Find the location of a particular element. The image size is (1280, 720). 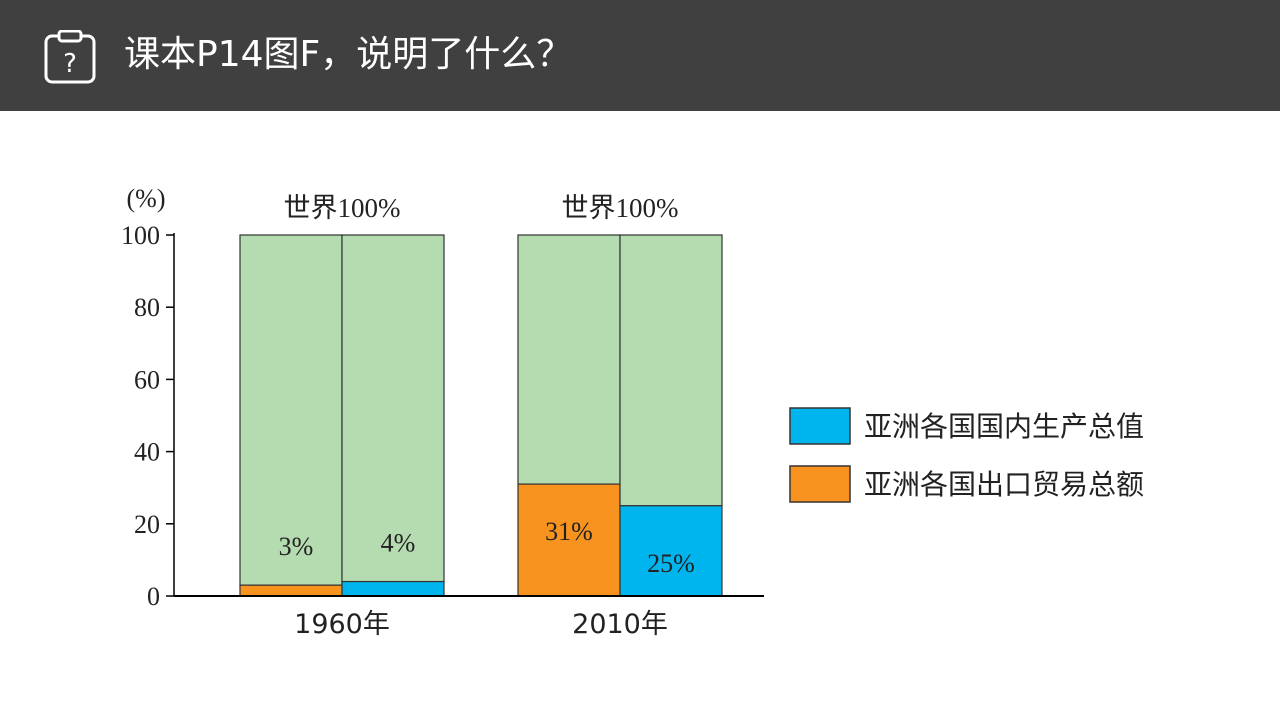

y-tick-label: 0 is located at coordinates (153, 596).